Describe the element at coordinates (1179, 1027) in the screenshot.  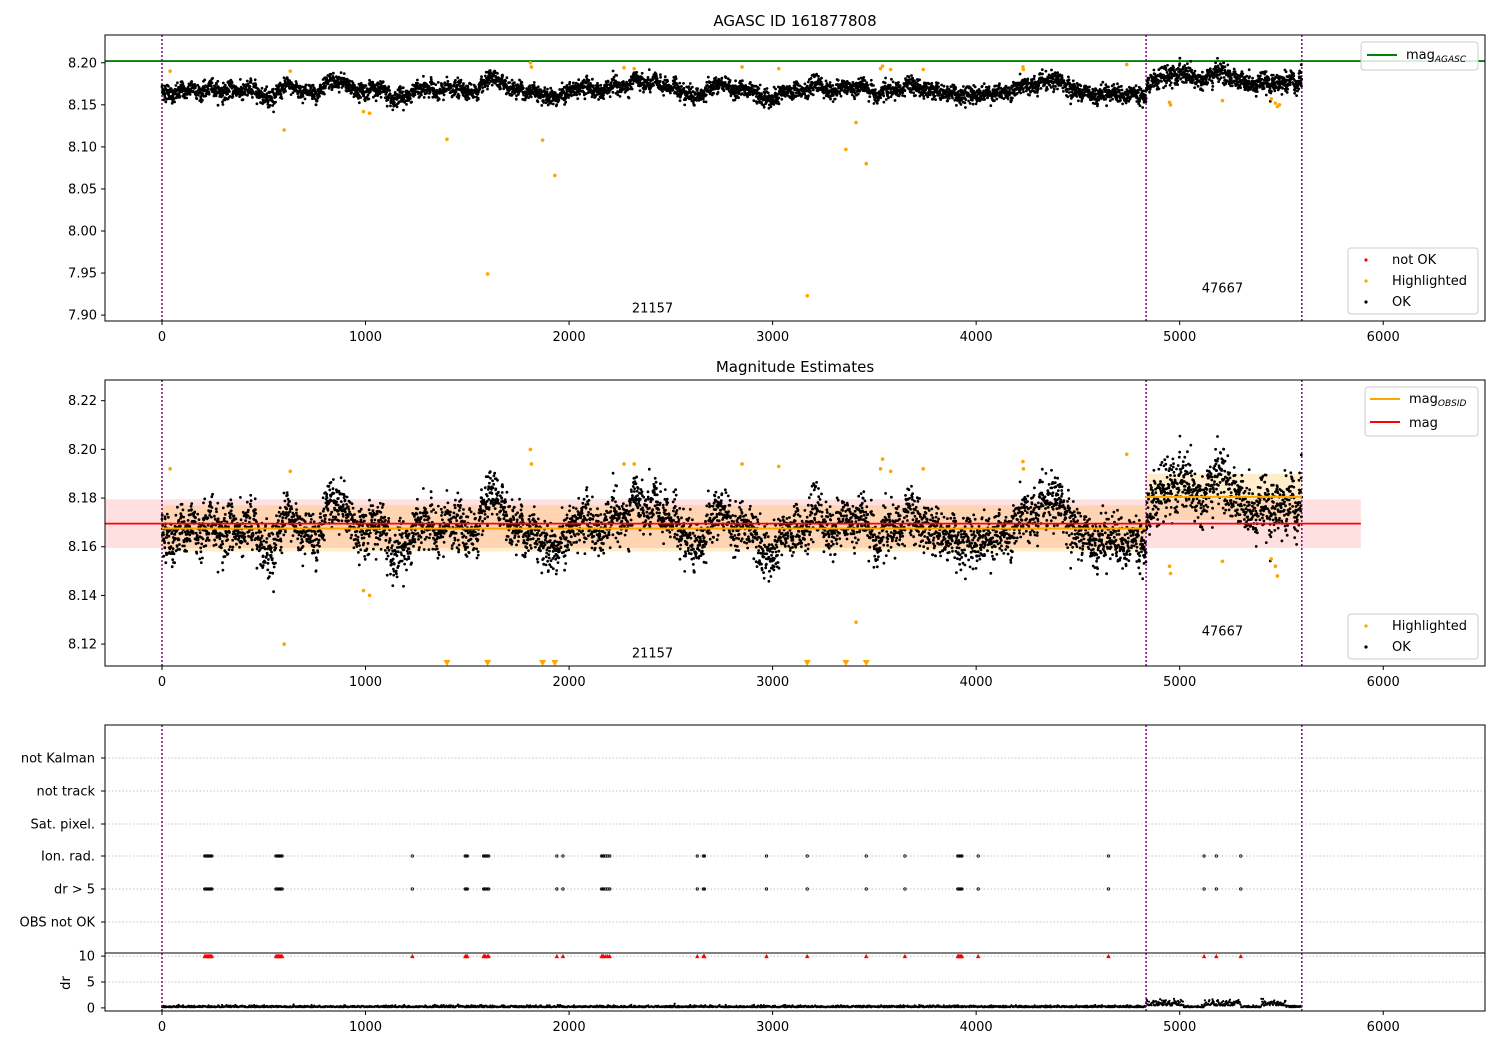
I see `p3-xtick-label-5000: 5000` at that location.